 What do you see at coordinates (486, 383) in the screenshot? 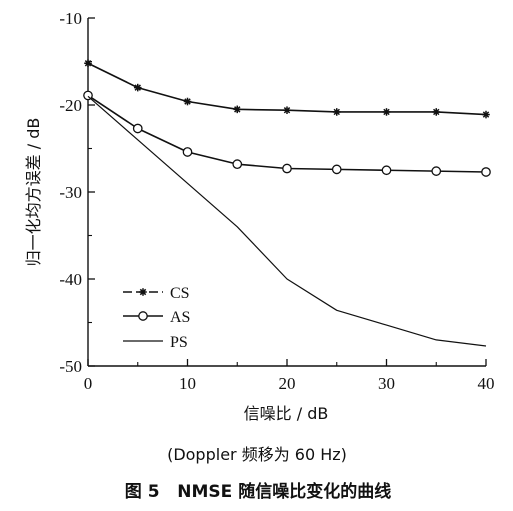
I see `x-tick-label: 40` at bounding box center [486, 383].